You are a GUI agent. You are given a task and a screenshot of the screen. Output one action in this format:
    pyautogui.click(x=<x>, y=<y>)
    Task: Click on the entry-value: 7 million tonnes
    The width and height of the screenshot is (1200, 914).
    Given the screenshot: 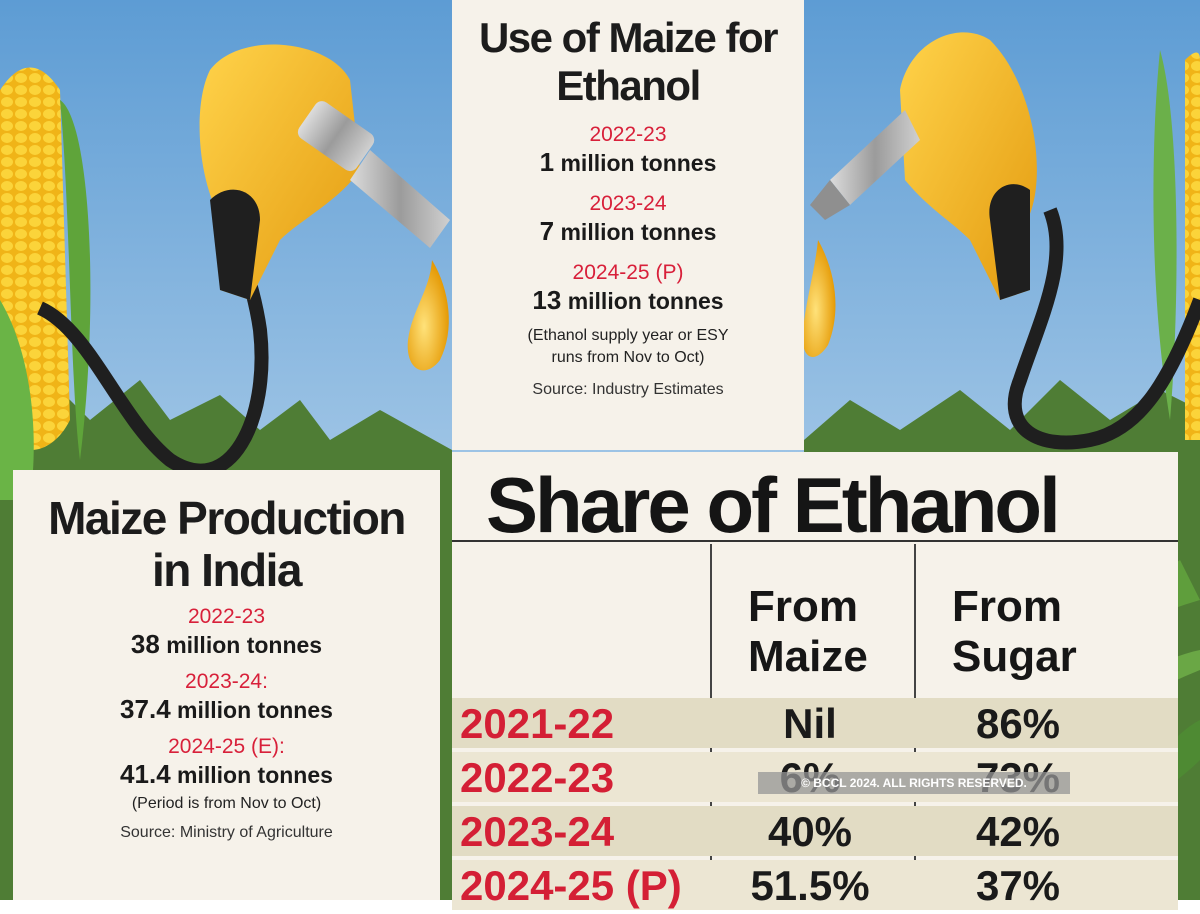 What is the action you would take?
    pyautogui.click(x=628, y=231)
    